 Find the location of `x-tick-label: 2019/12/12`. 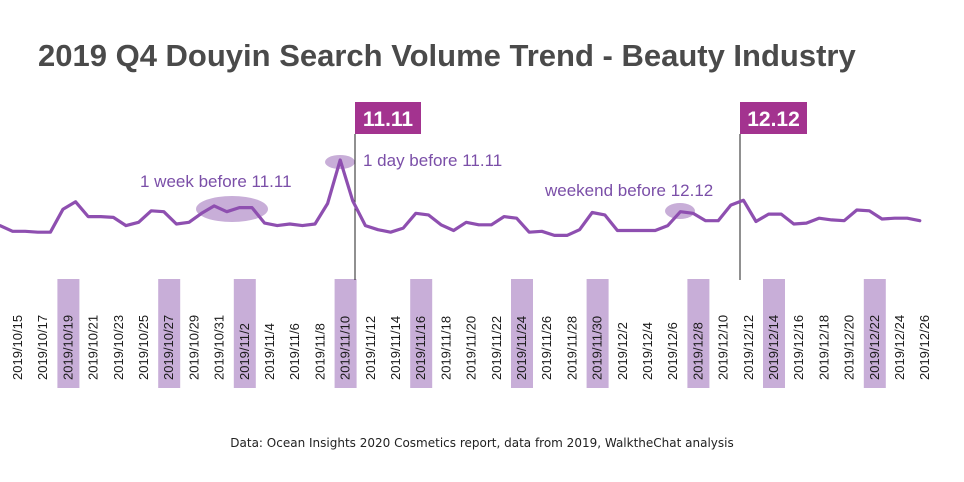

x-tick-label: 2019/12/12 is located at coordinates (748, 347).